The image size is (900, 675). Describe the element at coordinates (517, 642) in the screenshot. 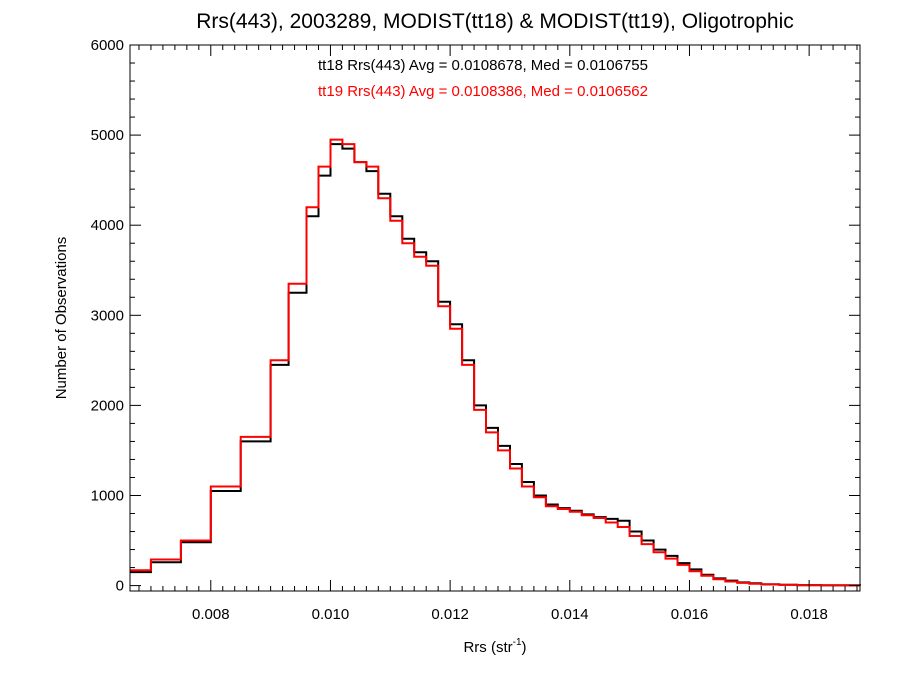

I see `x-axis-label-superscript: -1` at that location.